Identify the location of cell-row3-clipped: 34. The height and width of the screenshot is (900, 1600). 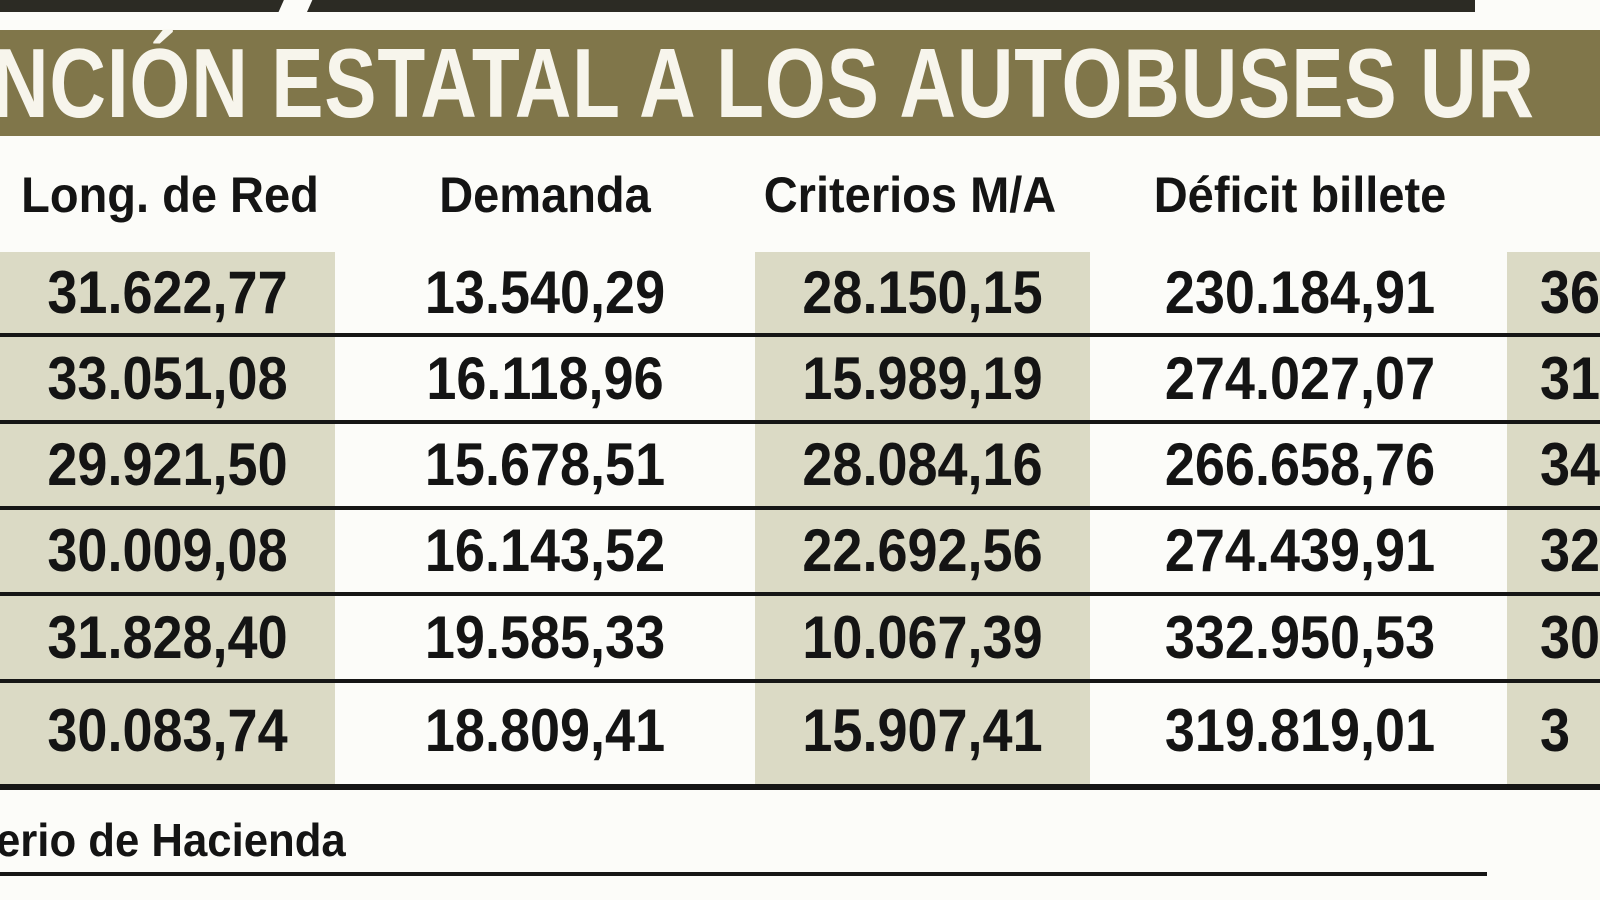
(1570, 464).